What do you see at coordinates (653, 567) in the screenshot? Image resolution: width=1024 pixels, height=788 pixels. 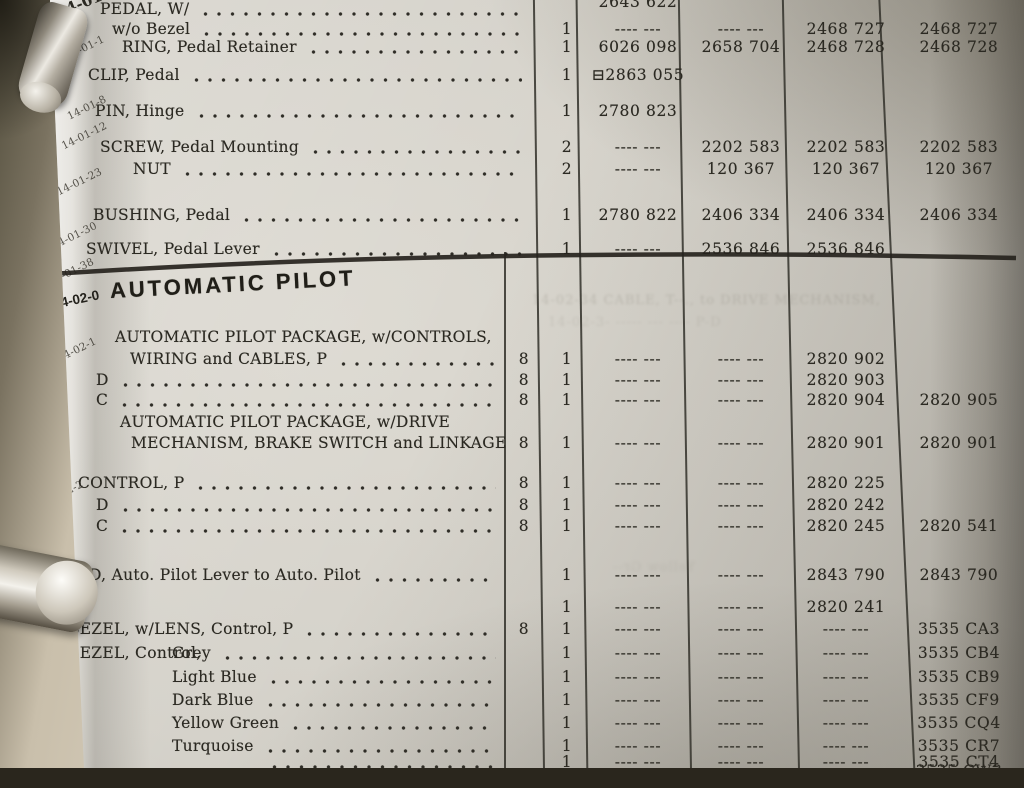 I see `ghost-text: Yellow Gr--` at bounding box center [653, 567].